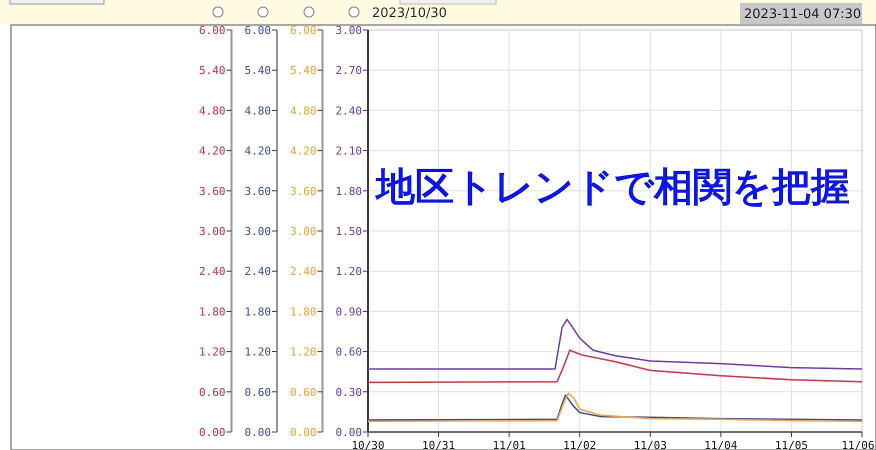  What do you see at coordinates (303, 30) in the screenshot?
I see `y2-tick-label: 6.00` at bounding box center [303, 30].